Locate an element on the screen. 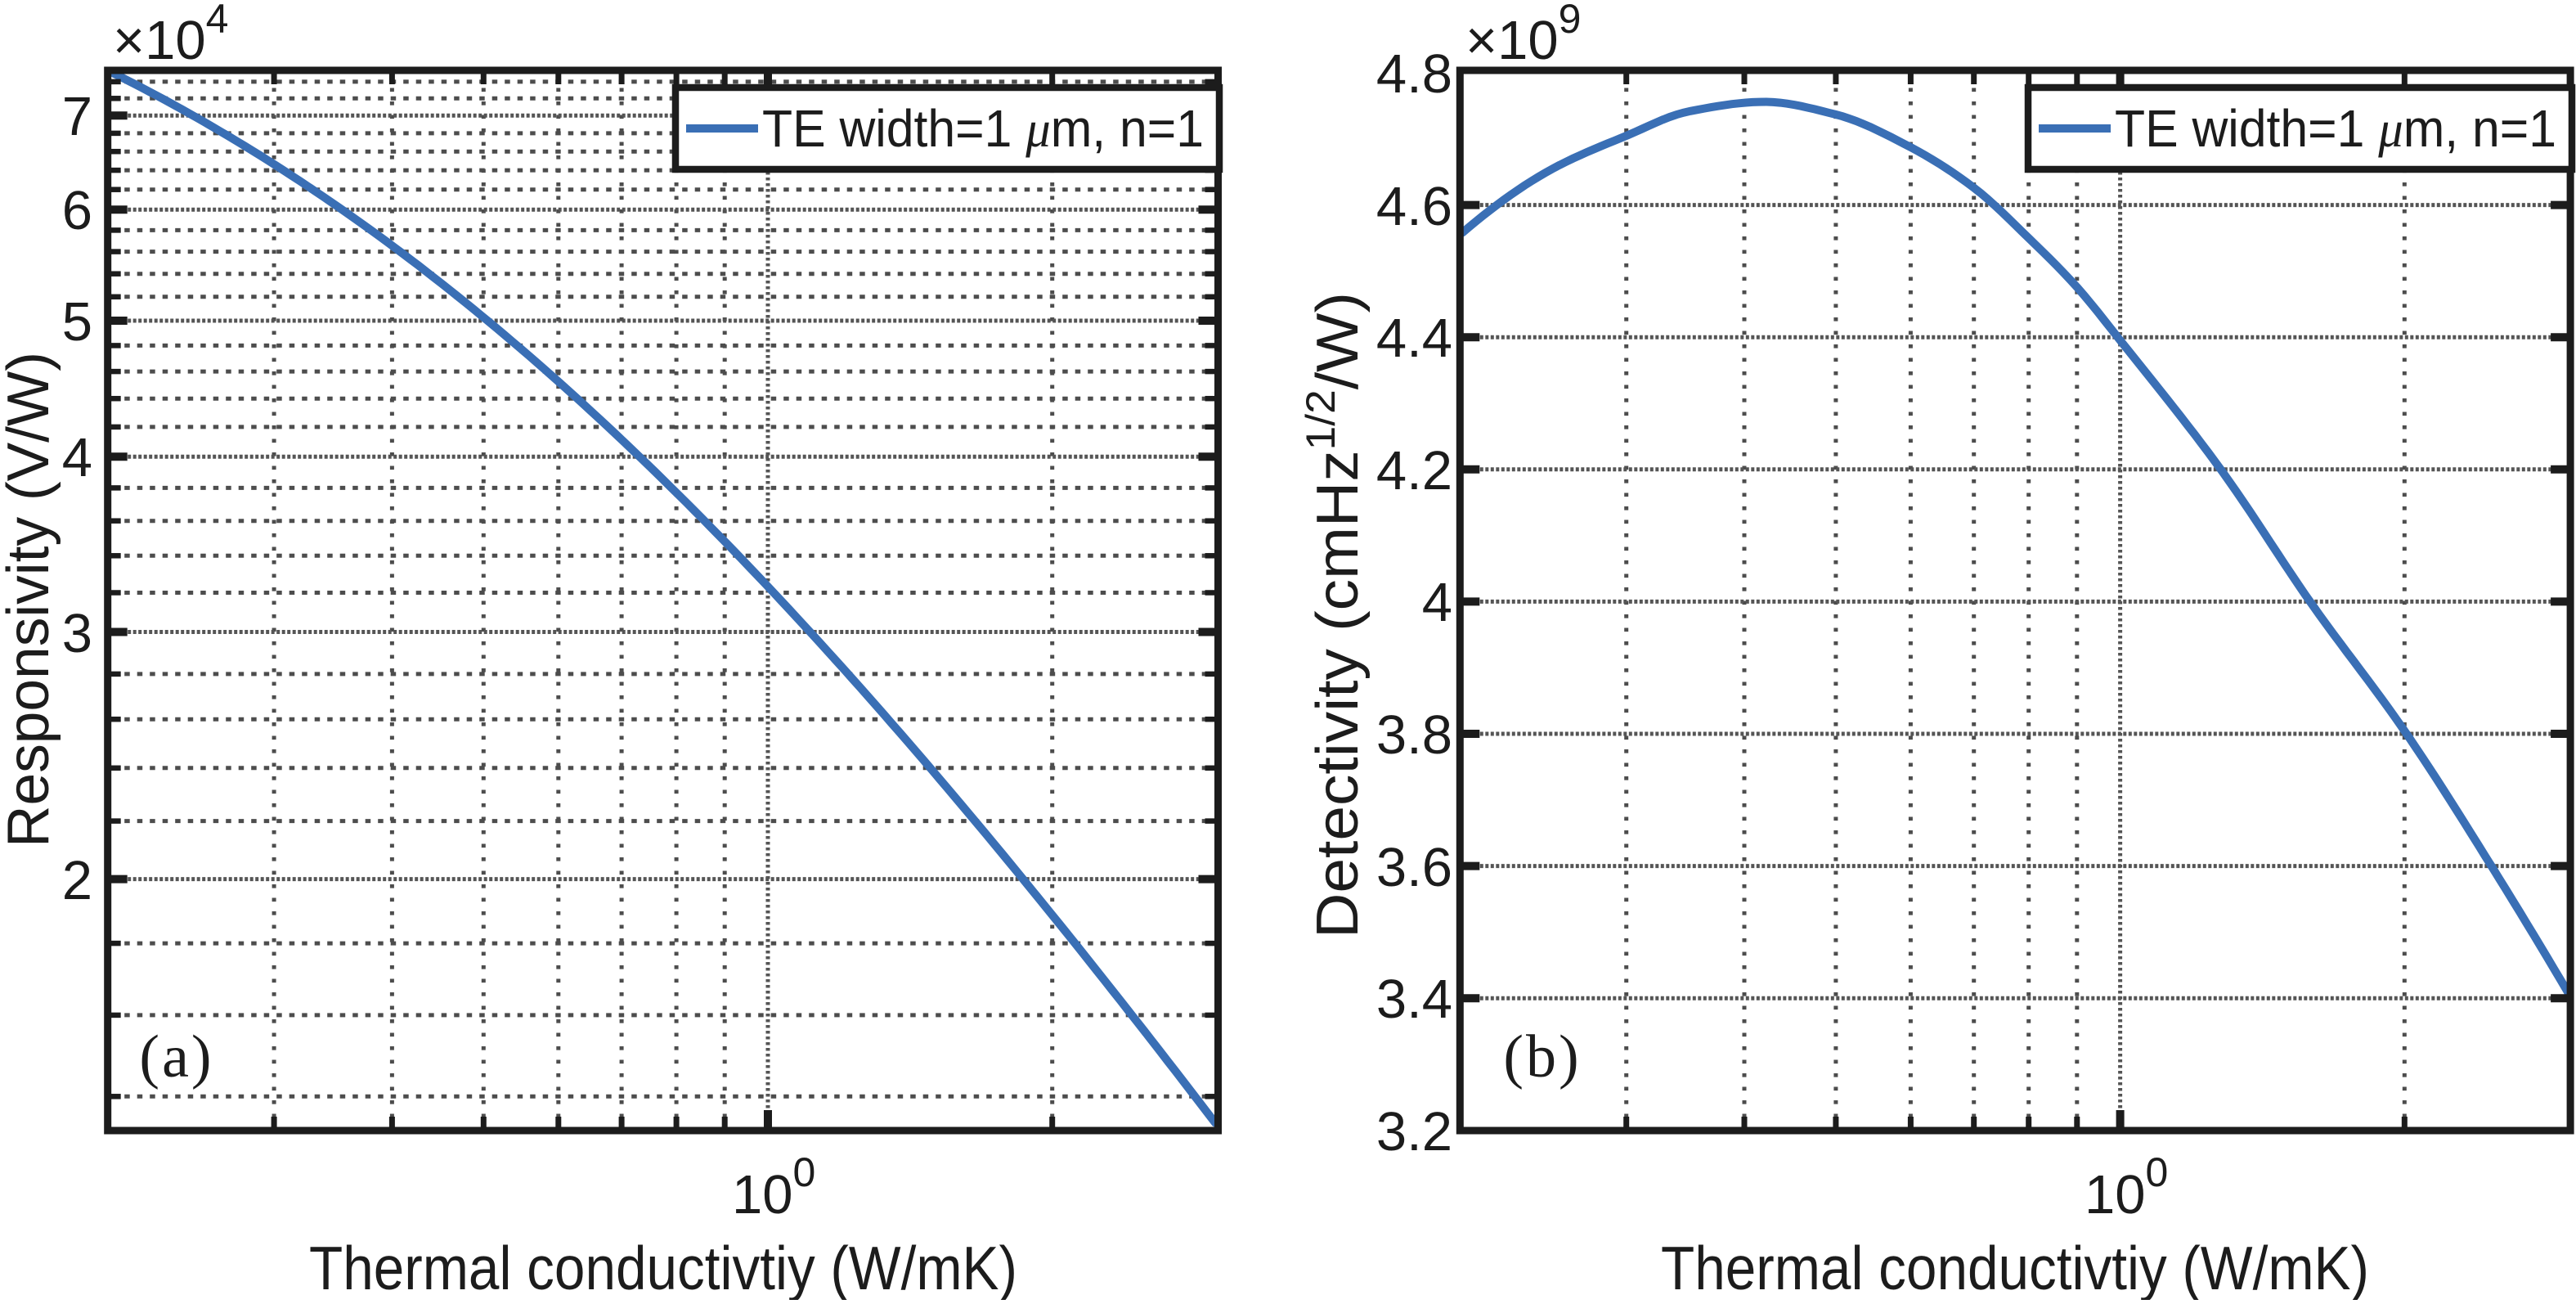  svg-text: 4.2 is located at coordinates (1414, 471).